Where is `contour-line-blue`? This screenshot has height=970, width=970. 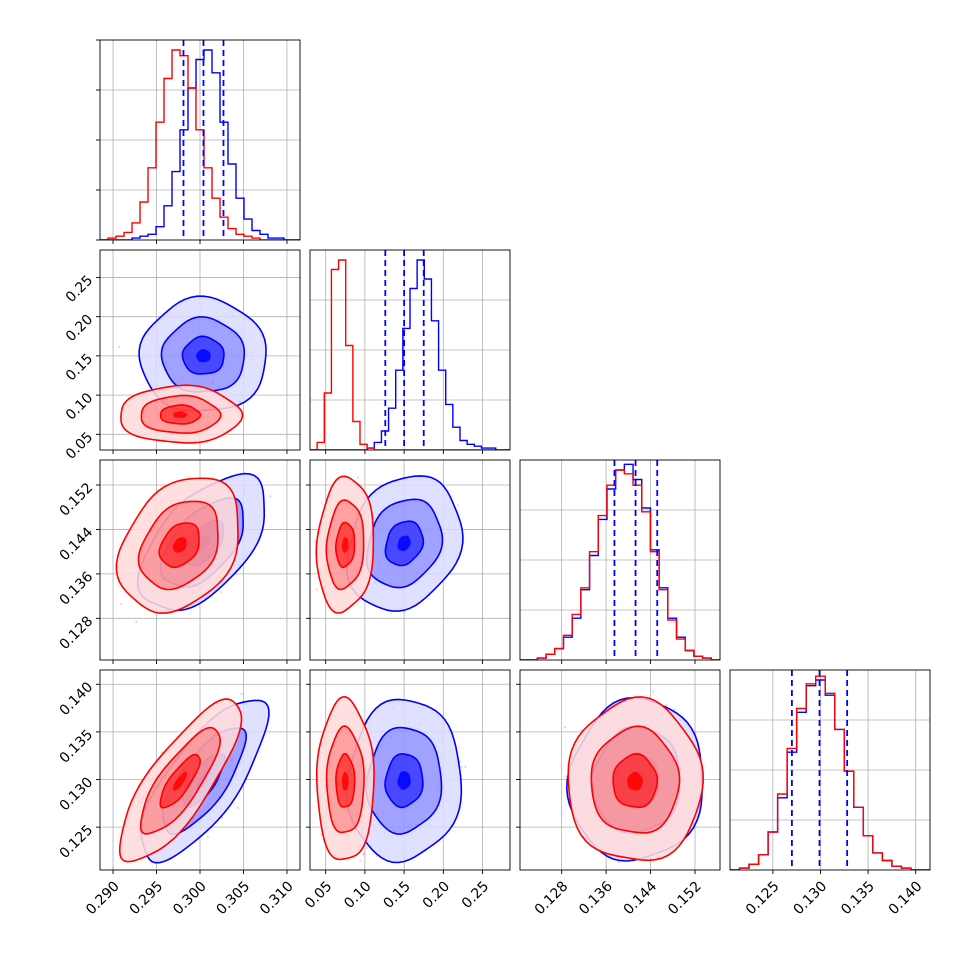
contour-line-blue is located at coordinates (404, 543).